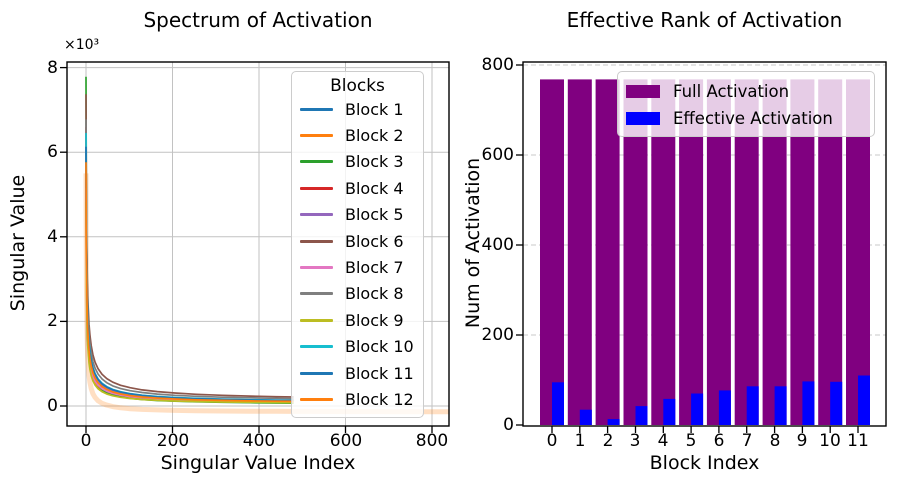 This screenshot has height=500, width=900. What do you see at coordinates (379, 373) in the screenshot?
I see `legend-item-label: Block 11` at bounding box center [379, 373].